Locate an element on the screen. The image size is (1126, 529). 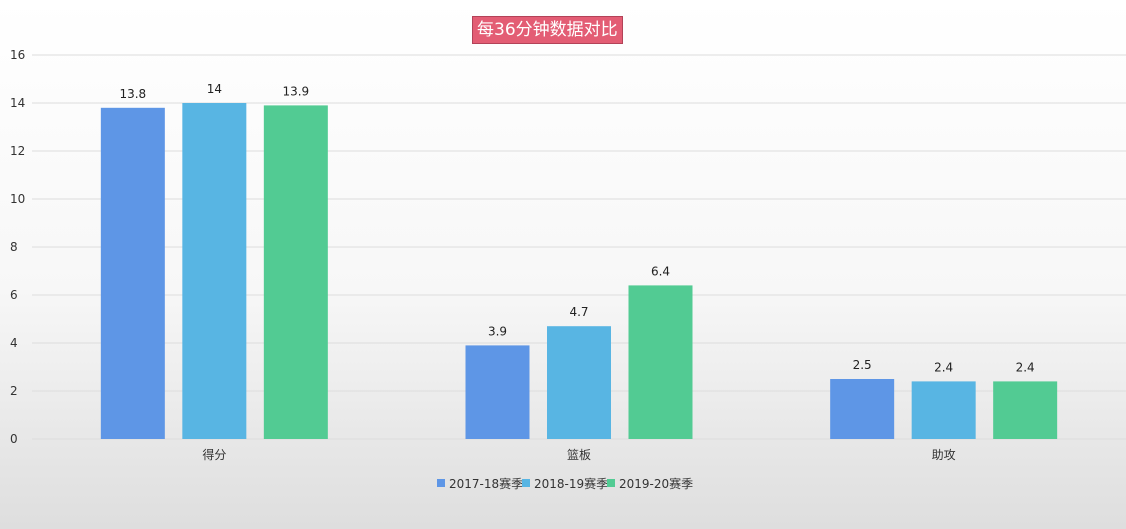
y-tick-label: 14 is located at coordinates (17, 103).